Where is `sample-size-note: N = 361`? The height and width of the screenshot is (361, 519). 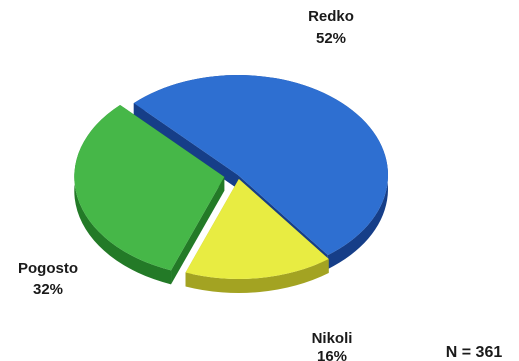
sample-size-note: N = 361 is located at coordinates (474, 352).